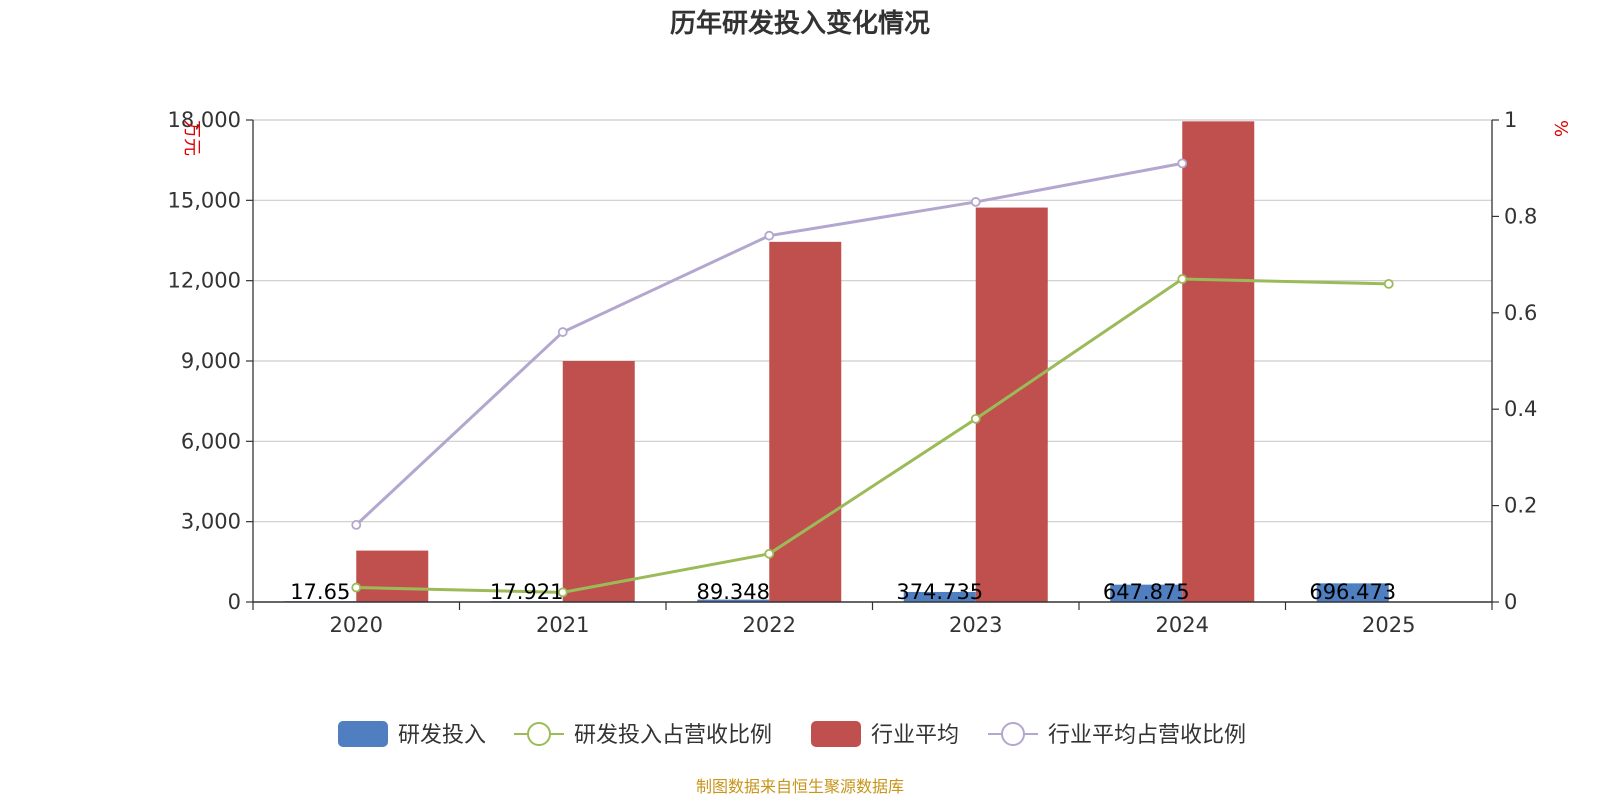  Describe the element at coordinates (562, 625) in the screenshot. I see `x-axis-tick-label: 2021` at that location.